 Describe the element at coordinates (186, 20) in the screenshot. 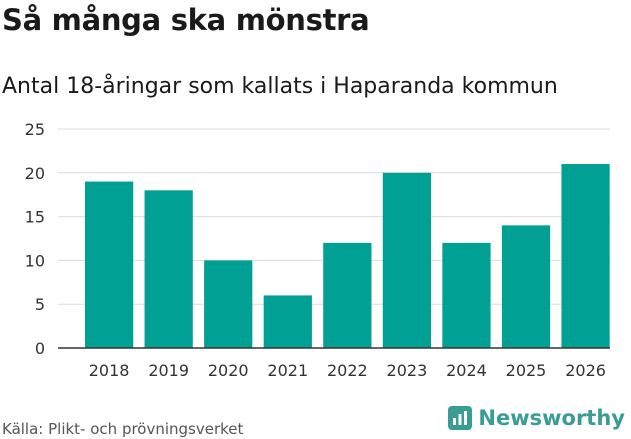

I see `chart-title: Så många ska mönstra` at that location.